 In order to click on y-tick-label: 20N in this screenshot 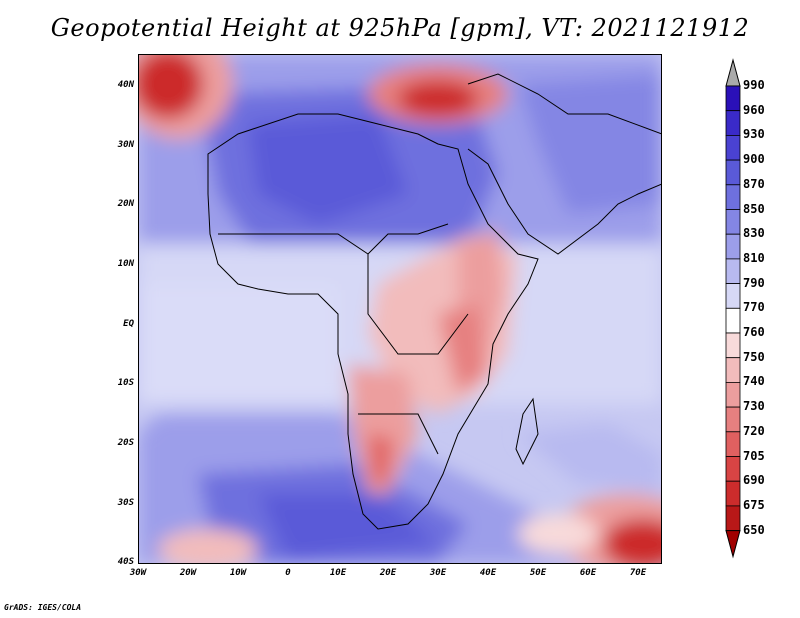, I will do `click(125, 204)`.